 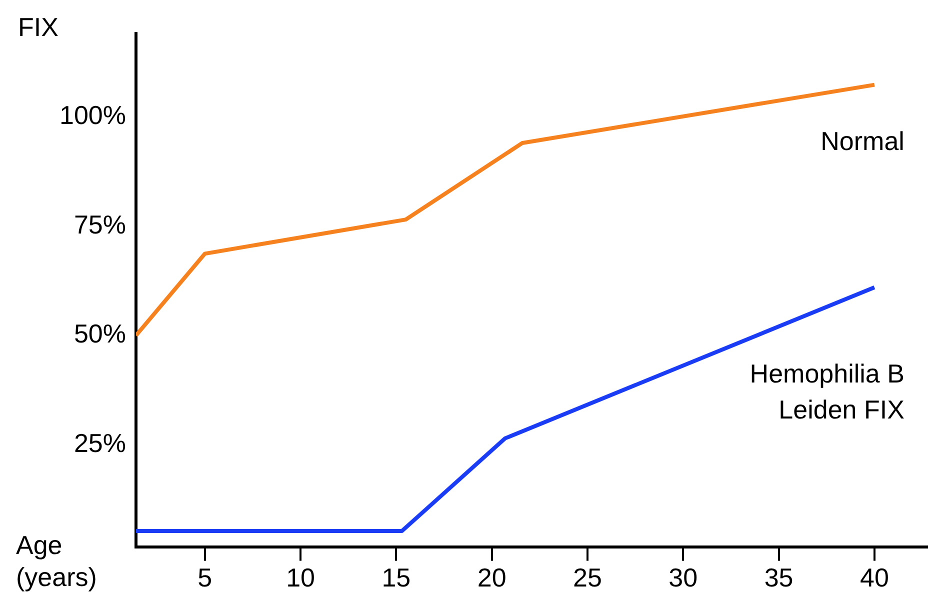 I want to click on y-tick-label: 25%, so click(x=100, y=443).